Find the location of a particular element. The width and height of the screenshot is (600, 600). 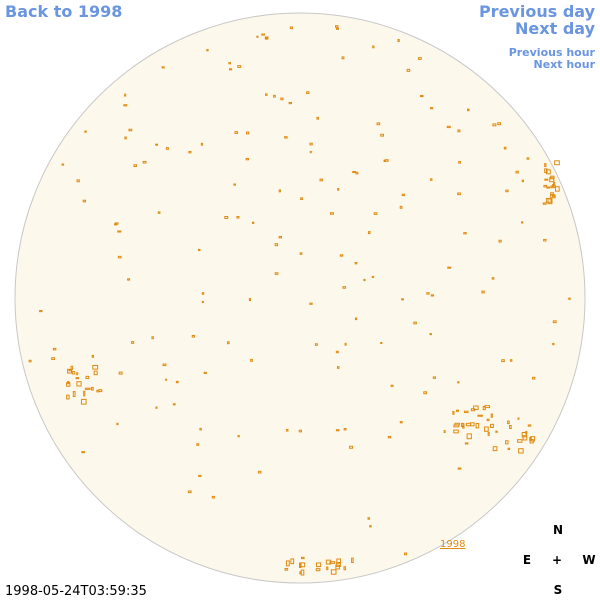

next-day-link: Next day is located at coordinates (555, 28).